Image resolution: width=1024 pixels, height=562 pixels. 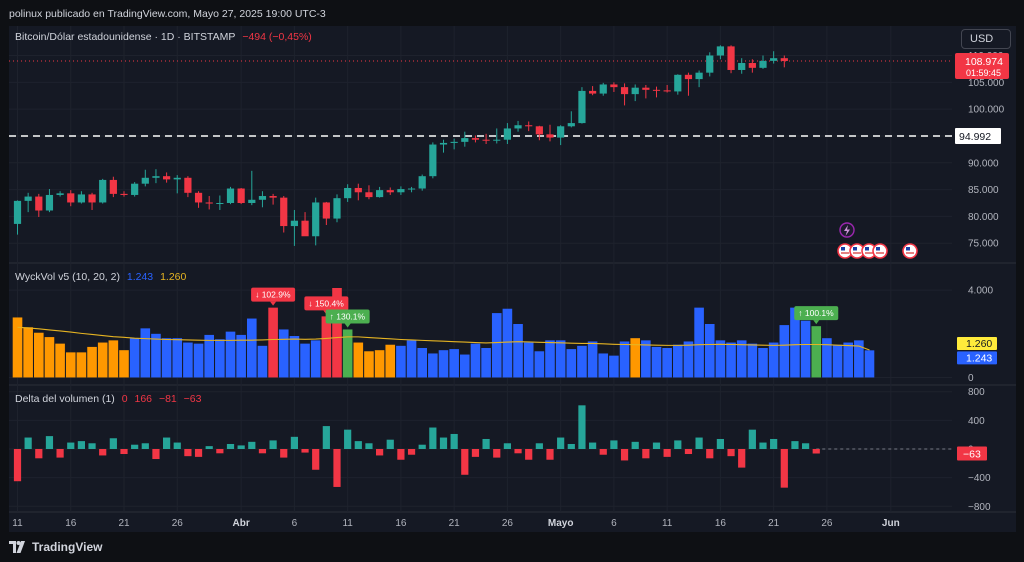 What do you see at coordinates (67, 277) in the screenshot?
I see `wyckvol-title: WyckVol v5 (10, 20, 2)` at bounding box center [67, 277].